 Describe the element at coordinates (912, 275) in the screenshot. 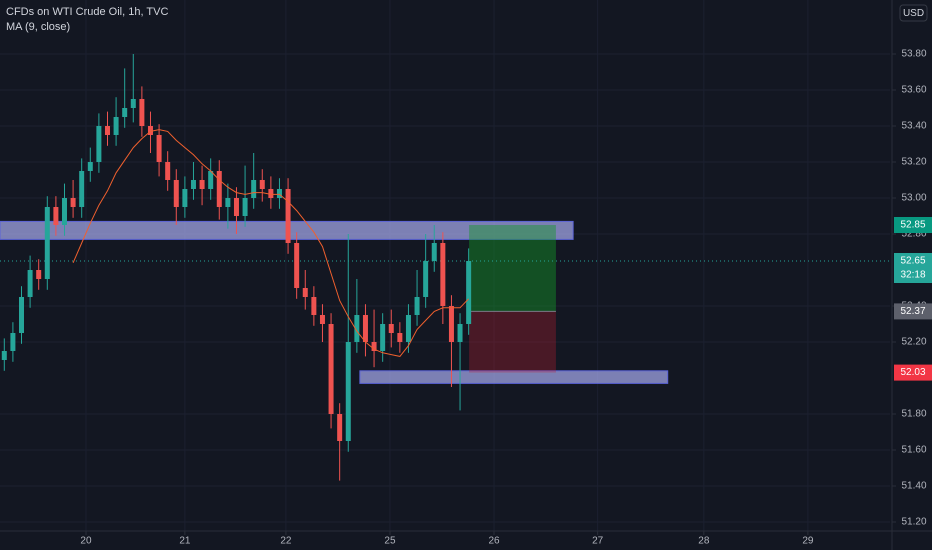

I see `countdown-label: 32:18` at that location.